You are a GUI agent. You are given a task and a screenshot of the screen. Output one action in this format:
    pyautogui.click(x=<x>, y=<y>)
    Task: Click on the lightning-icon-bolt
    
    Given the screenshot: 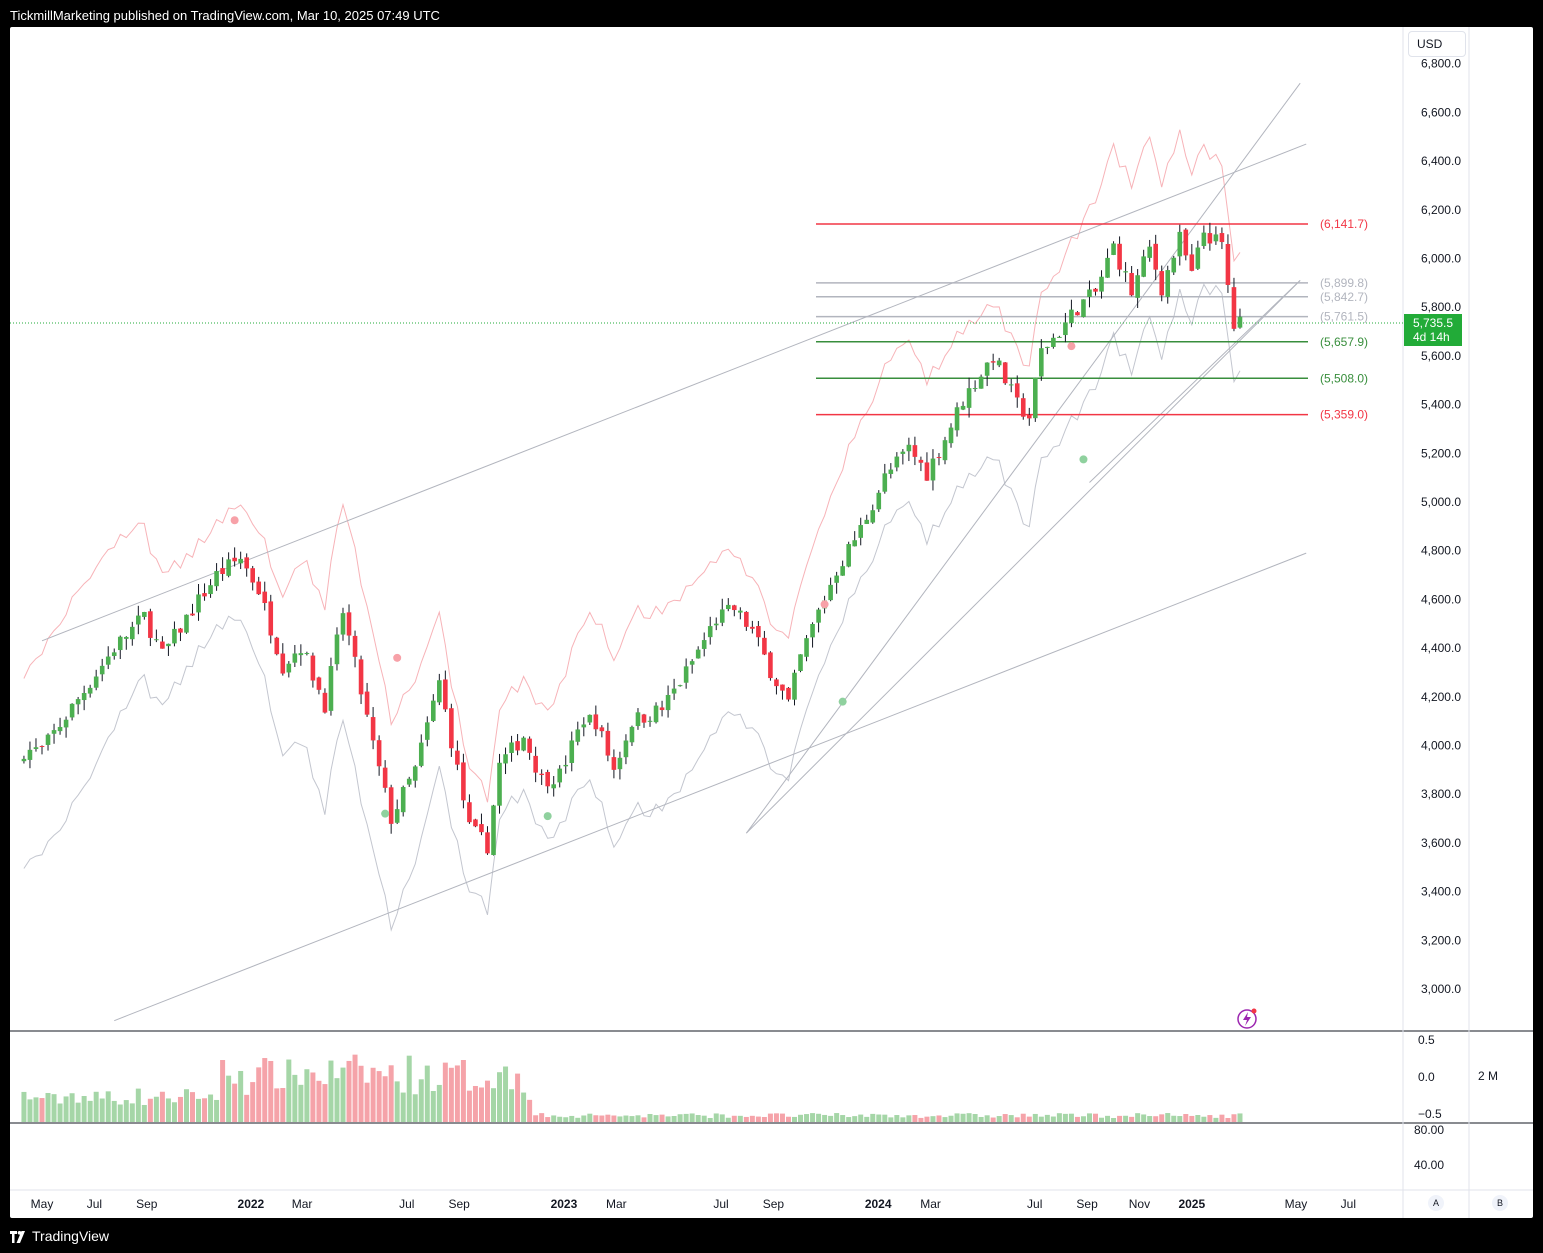 What is the action you would take?
    pyautogui.click(x=1247, y=1019)
    